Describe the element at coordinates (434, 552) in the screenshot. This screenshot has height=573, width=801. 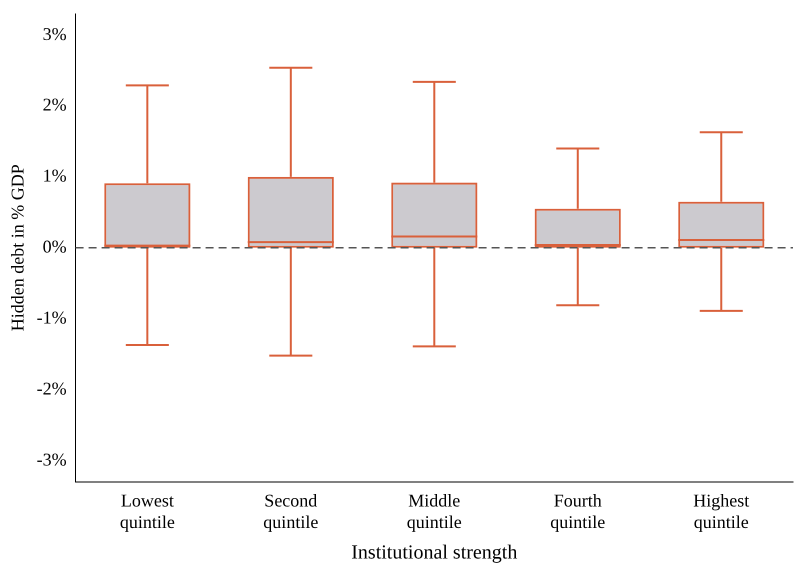
I see `x-axis-title: Institutional strength` at that location.